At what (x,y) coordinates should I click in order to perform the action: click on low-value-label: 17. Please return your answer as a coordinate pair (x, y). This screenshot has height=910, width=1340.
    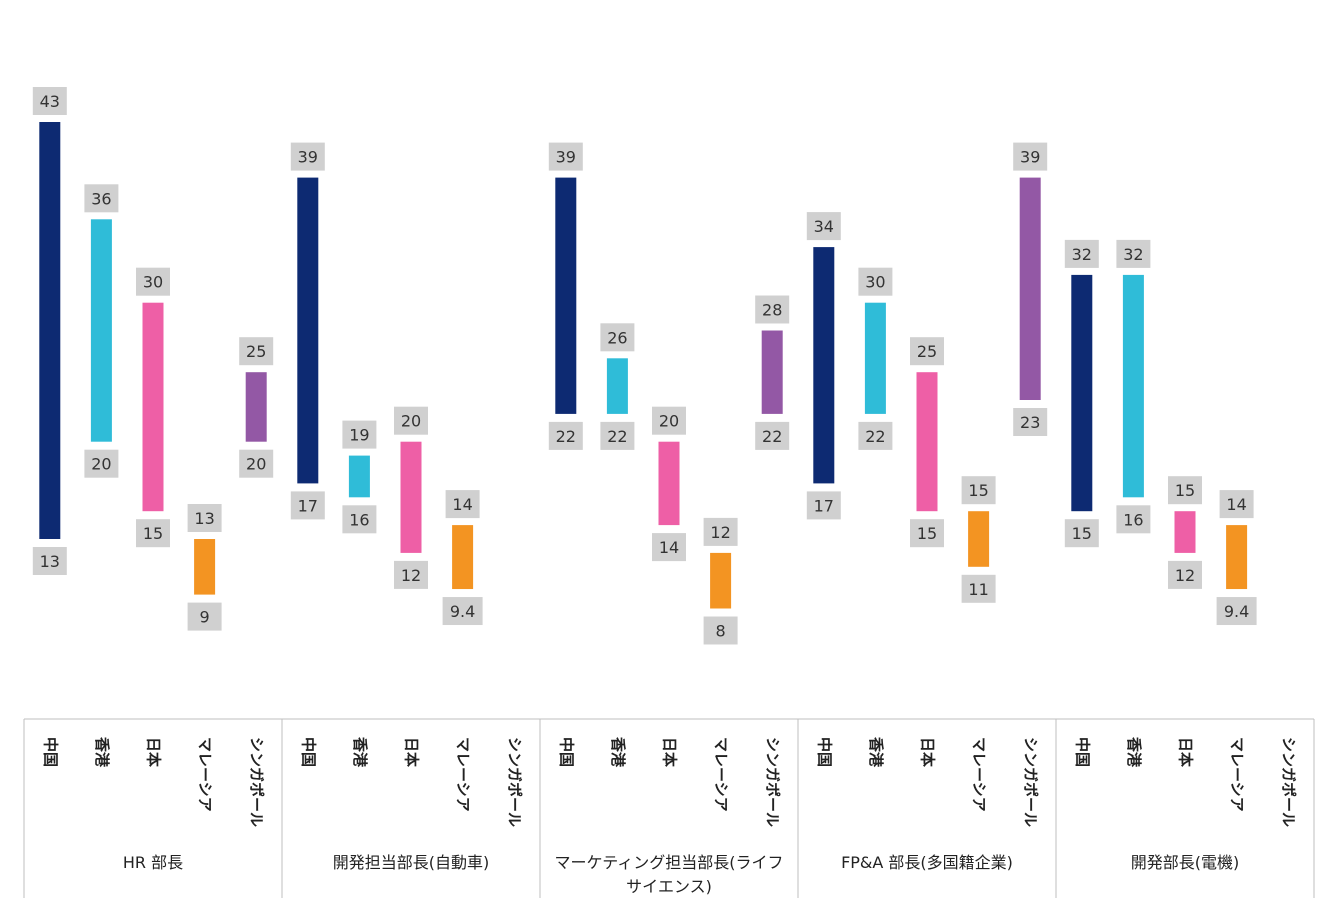
    Looking at the image, I should click on (824, 505).